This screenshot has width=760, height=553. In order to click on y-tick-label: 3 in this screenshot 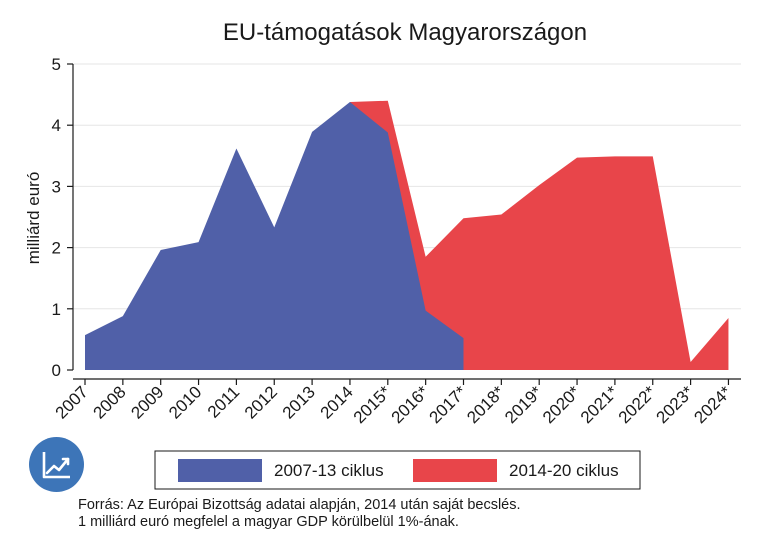, I will do `click(56, 186)`.